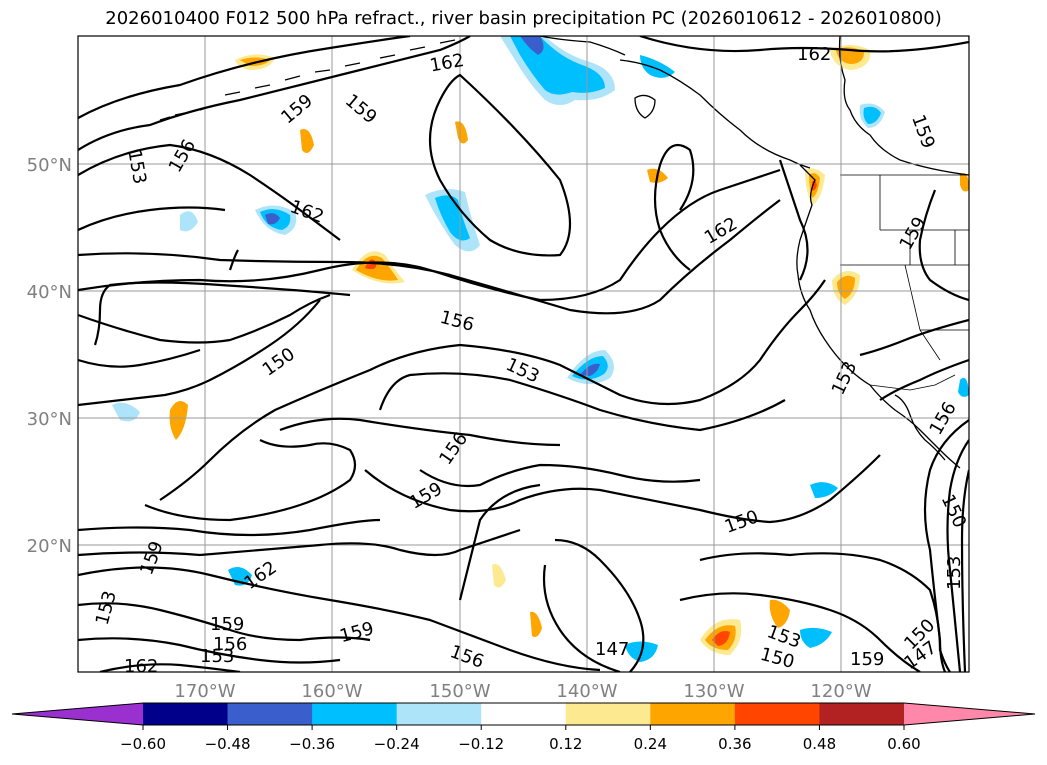 This screenshot has width=1047, height=765. What do you see at coordinates (840, 691) in the screenshot?
I see `lon-label-120w: 120°W` at bounding box center [840, 691].